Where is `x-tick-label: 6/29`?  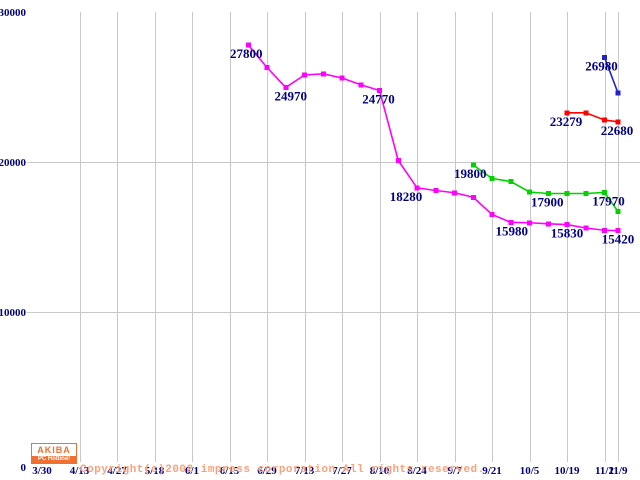
x-tick-label: 6/29 is located at coordinates (267, 471).